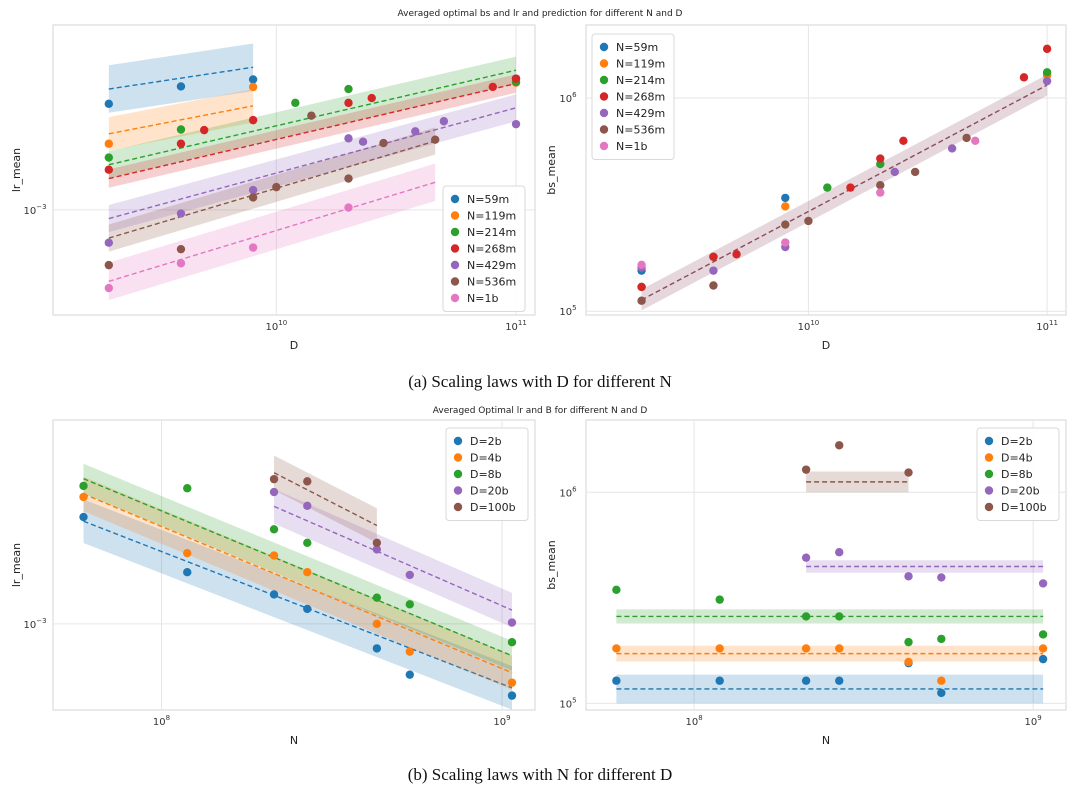 The height and width of the screenshot is (793, 1080). I want to click on legend-label: N=59m, so click(637, 47).